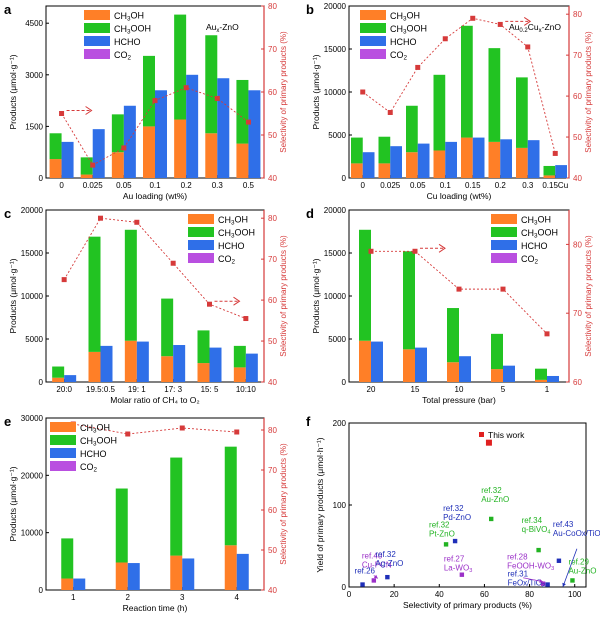 The height and width of the screenshot is (618, 600). Describe the element at coordinates (484, 594) in the screenshot. I see `x-tick-label: 60` at that location.